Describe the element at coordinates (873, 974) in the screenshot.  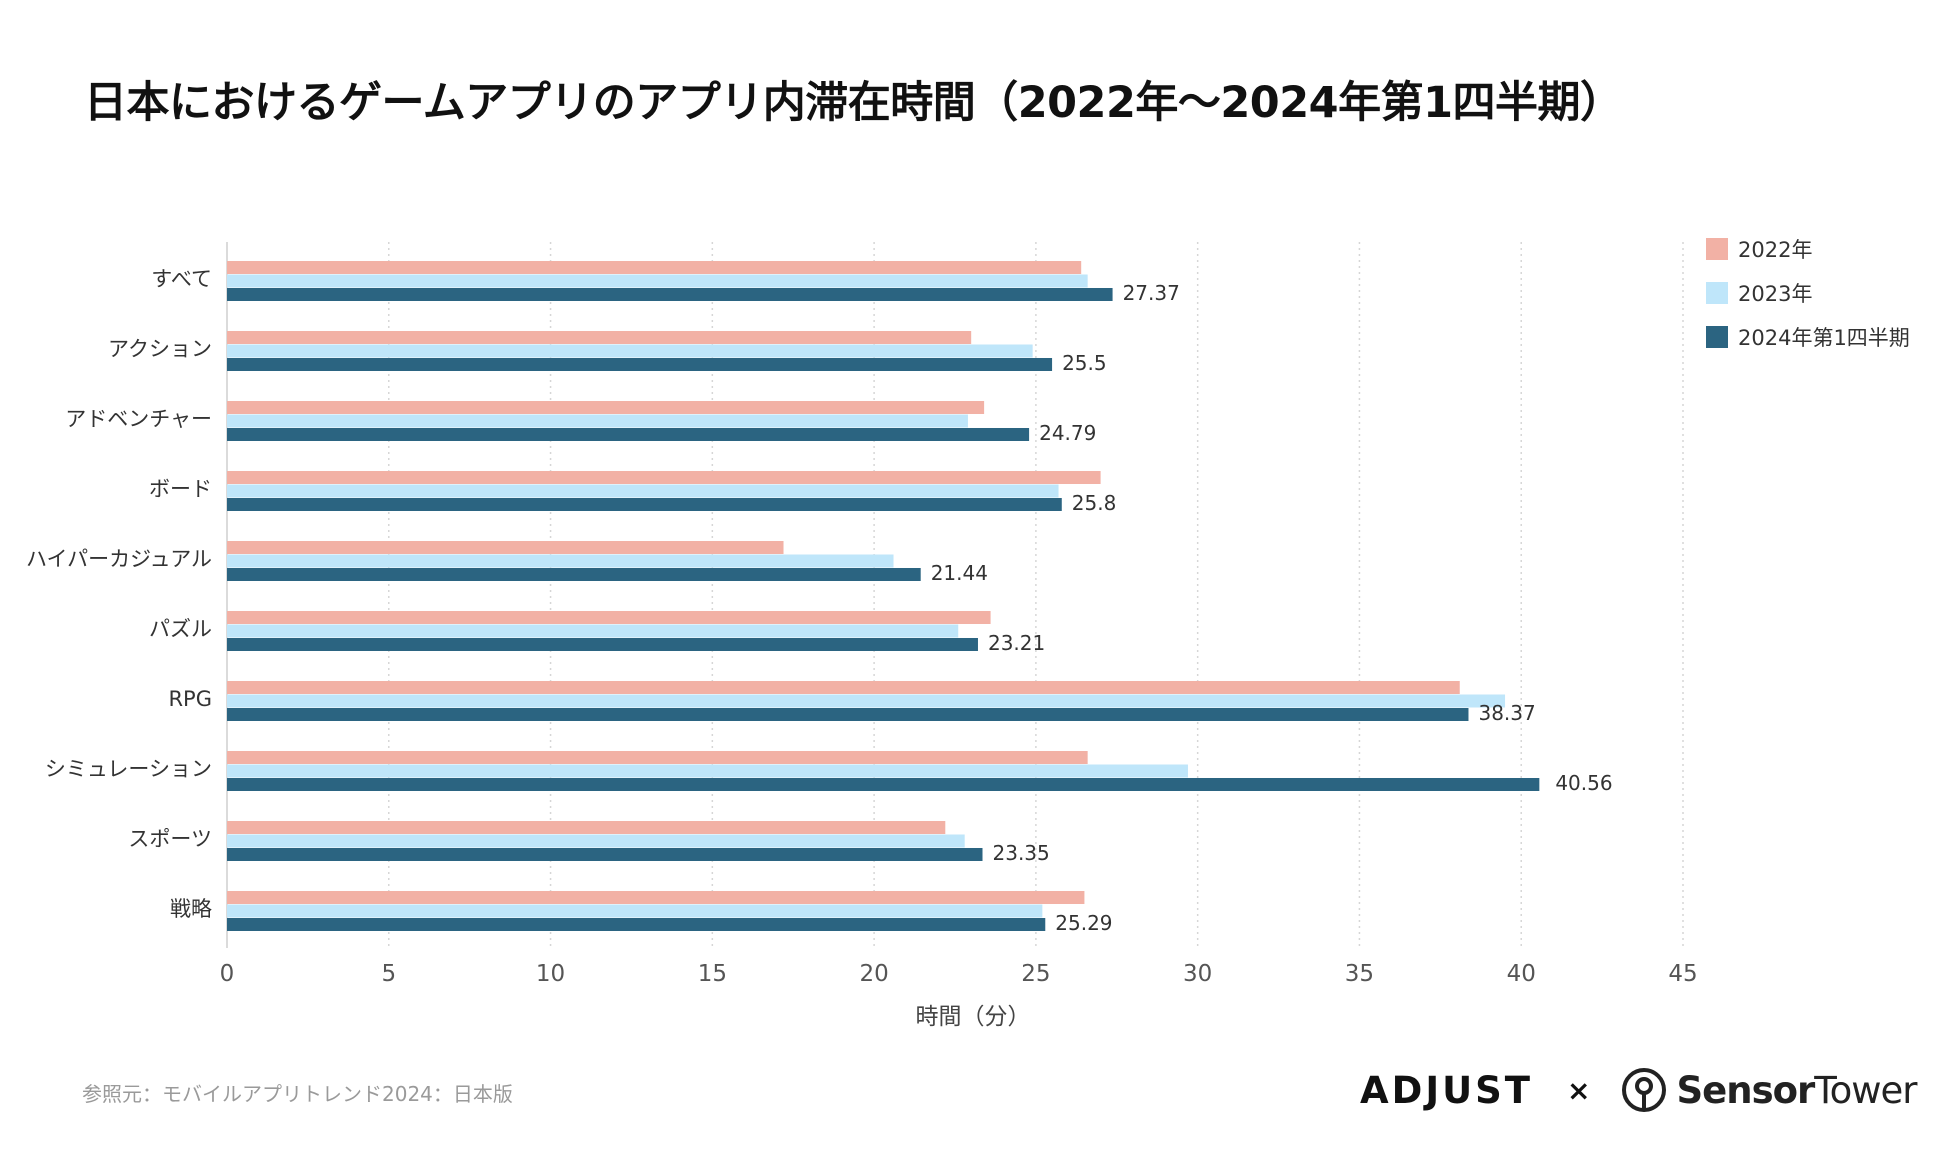
I see `x-tick-label: 20` at that location.